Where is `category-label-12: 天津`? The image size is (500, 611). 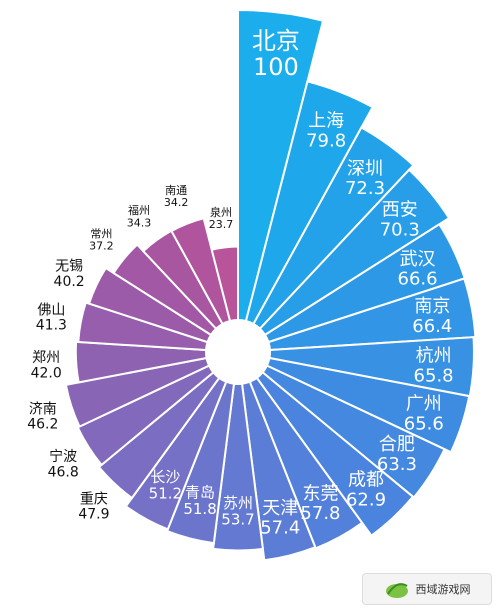 category-label-12: 天津 is located at coordinates (280, 508).